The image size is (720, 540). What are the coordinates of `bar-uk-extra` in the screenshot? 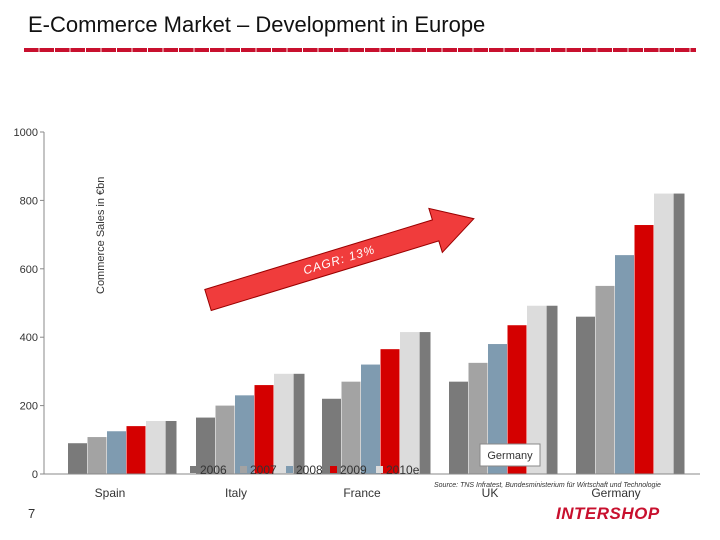 It's located at (552, 389).